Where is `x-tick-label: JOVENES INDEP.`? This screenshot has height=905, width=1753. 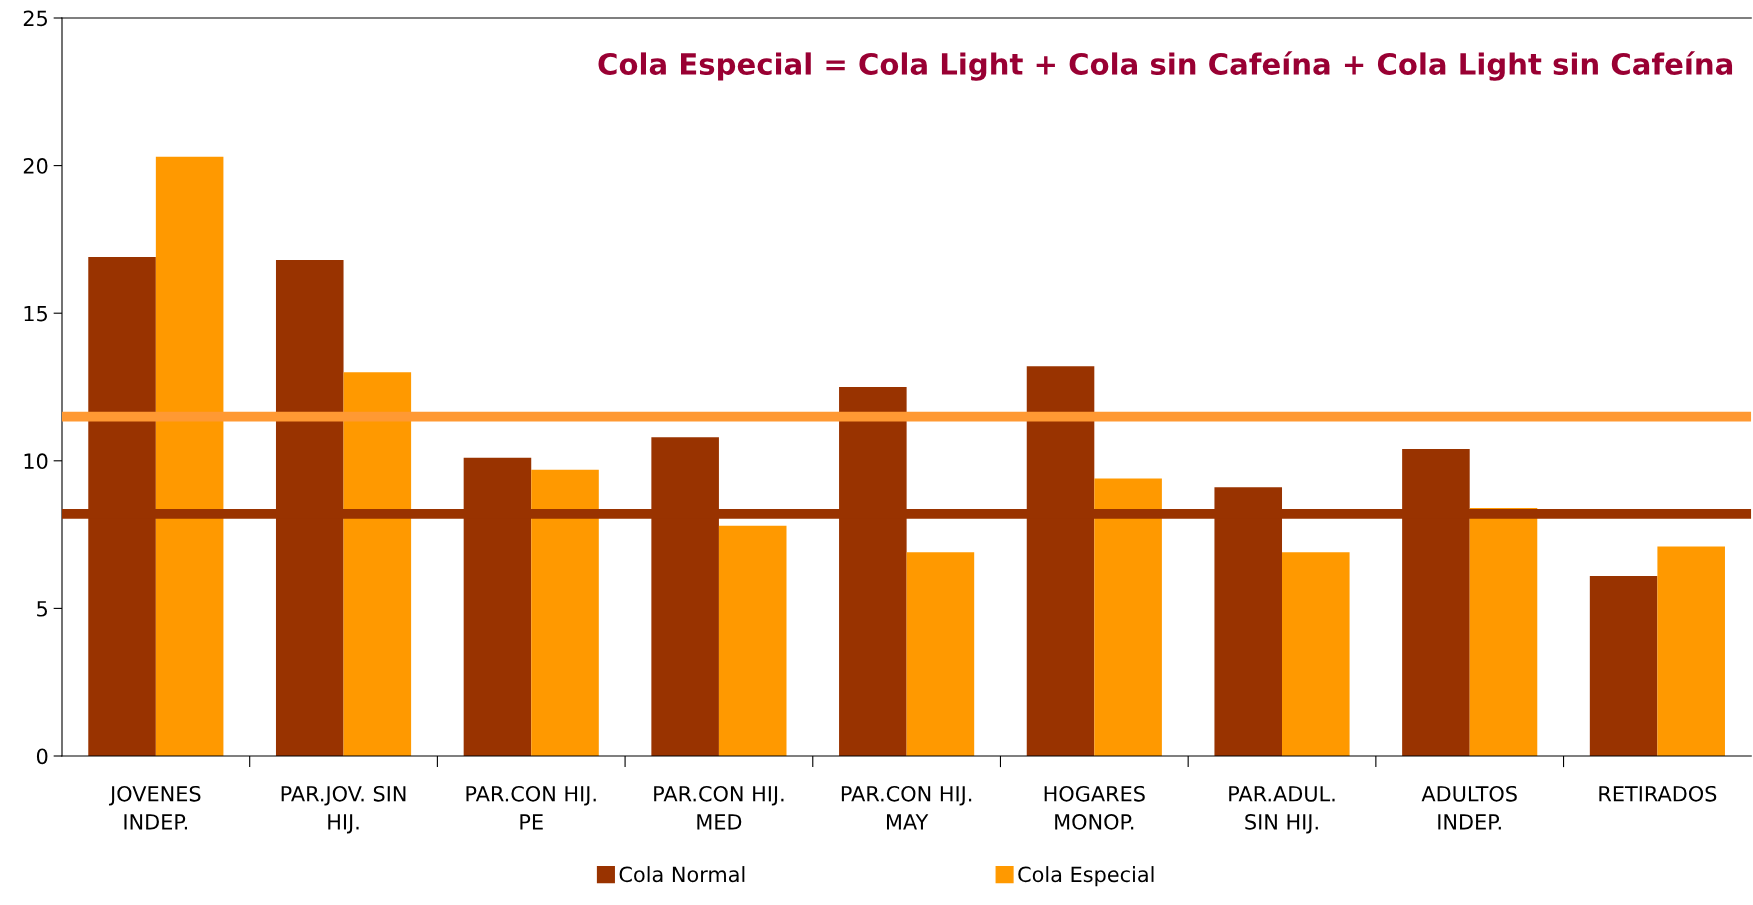
x-tick-label: JOVENES INDEP. is located at coordinates (154, 807).